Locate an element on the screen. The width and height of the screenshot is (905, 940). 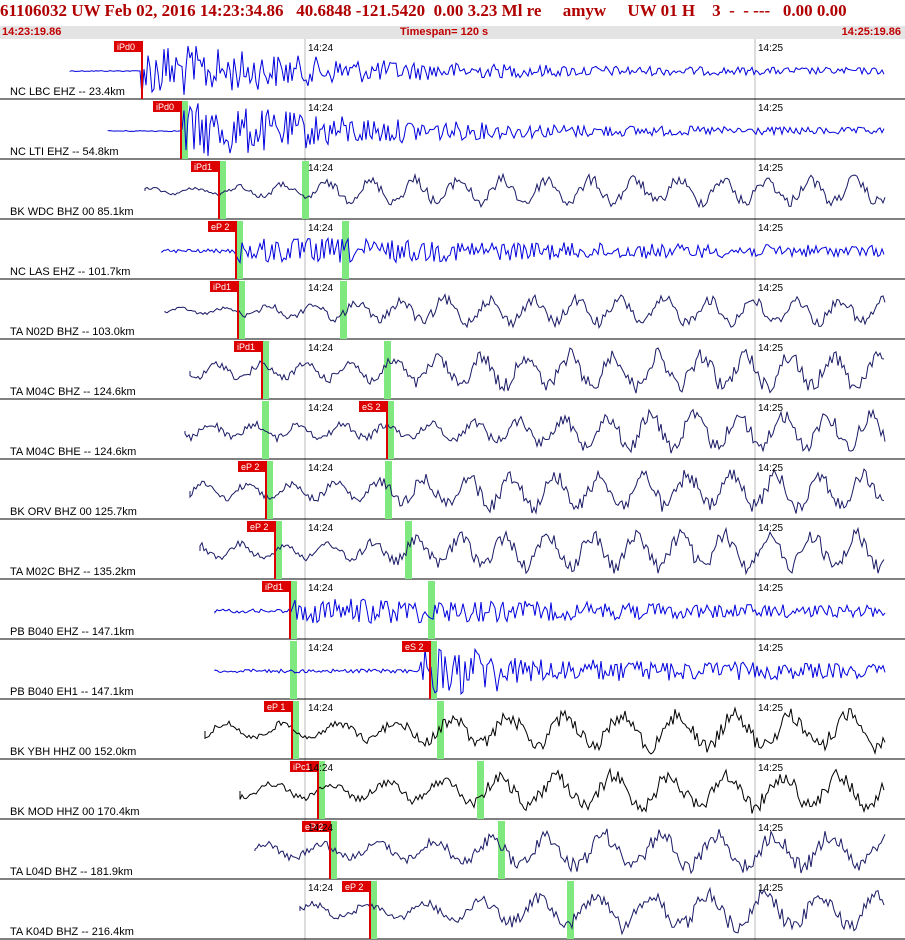
trace-row: iPd1 14:24 14:25 TA M04C BHZ -- 124.6km is located at coordinates (452, 370).